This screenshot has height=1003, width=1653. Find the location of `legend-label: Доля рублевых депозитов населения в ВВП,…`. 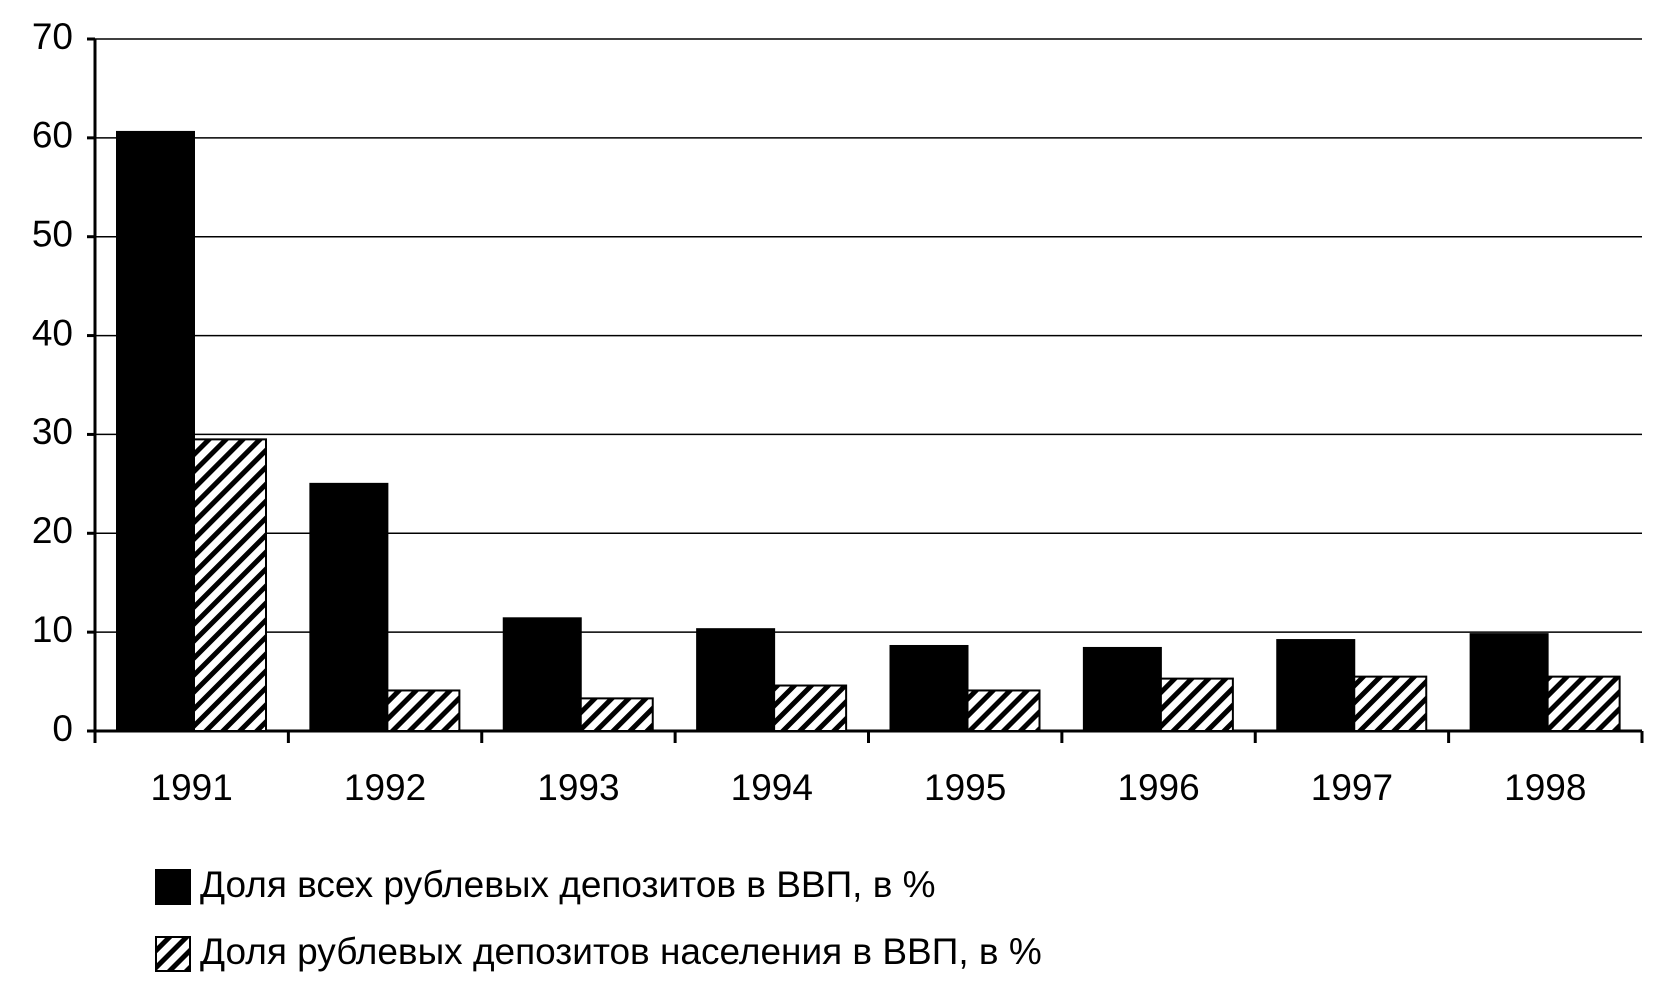

legend-label: Доля рублевых депозитов населения в ВВП,… is located at coordinates (621, 951).